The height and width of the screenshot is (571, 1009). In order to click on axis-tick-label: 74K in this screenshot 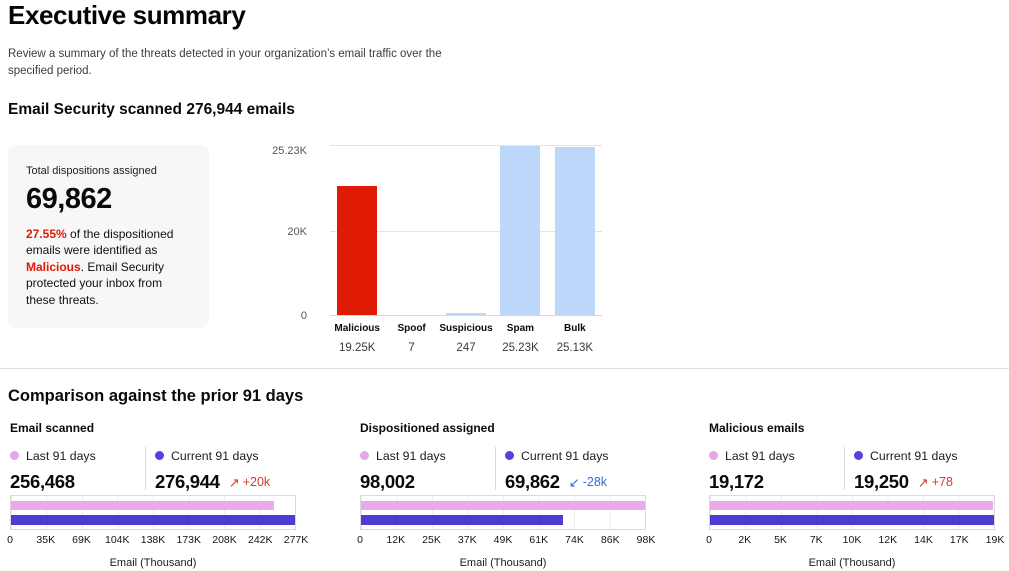, I will do `click(574, 540)`.